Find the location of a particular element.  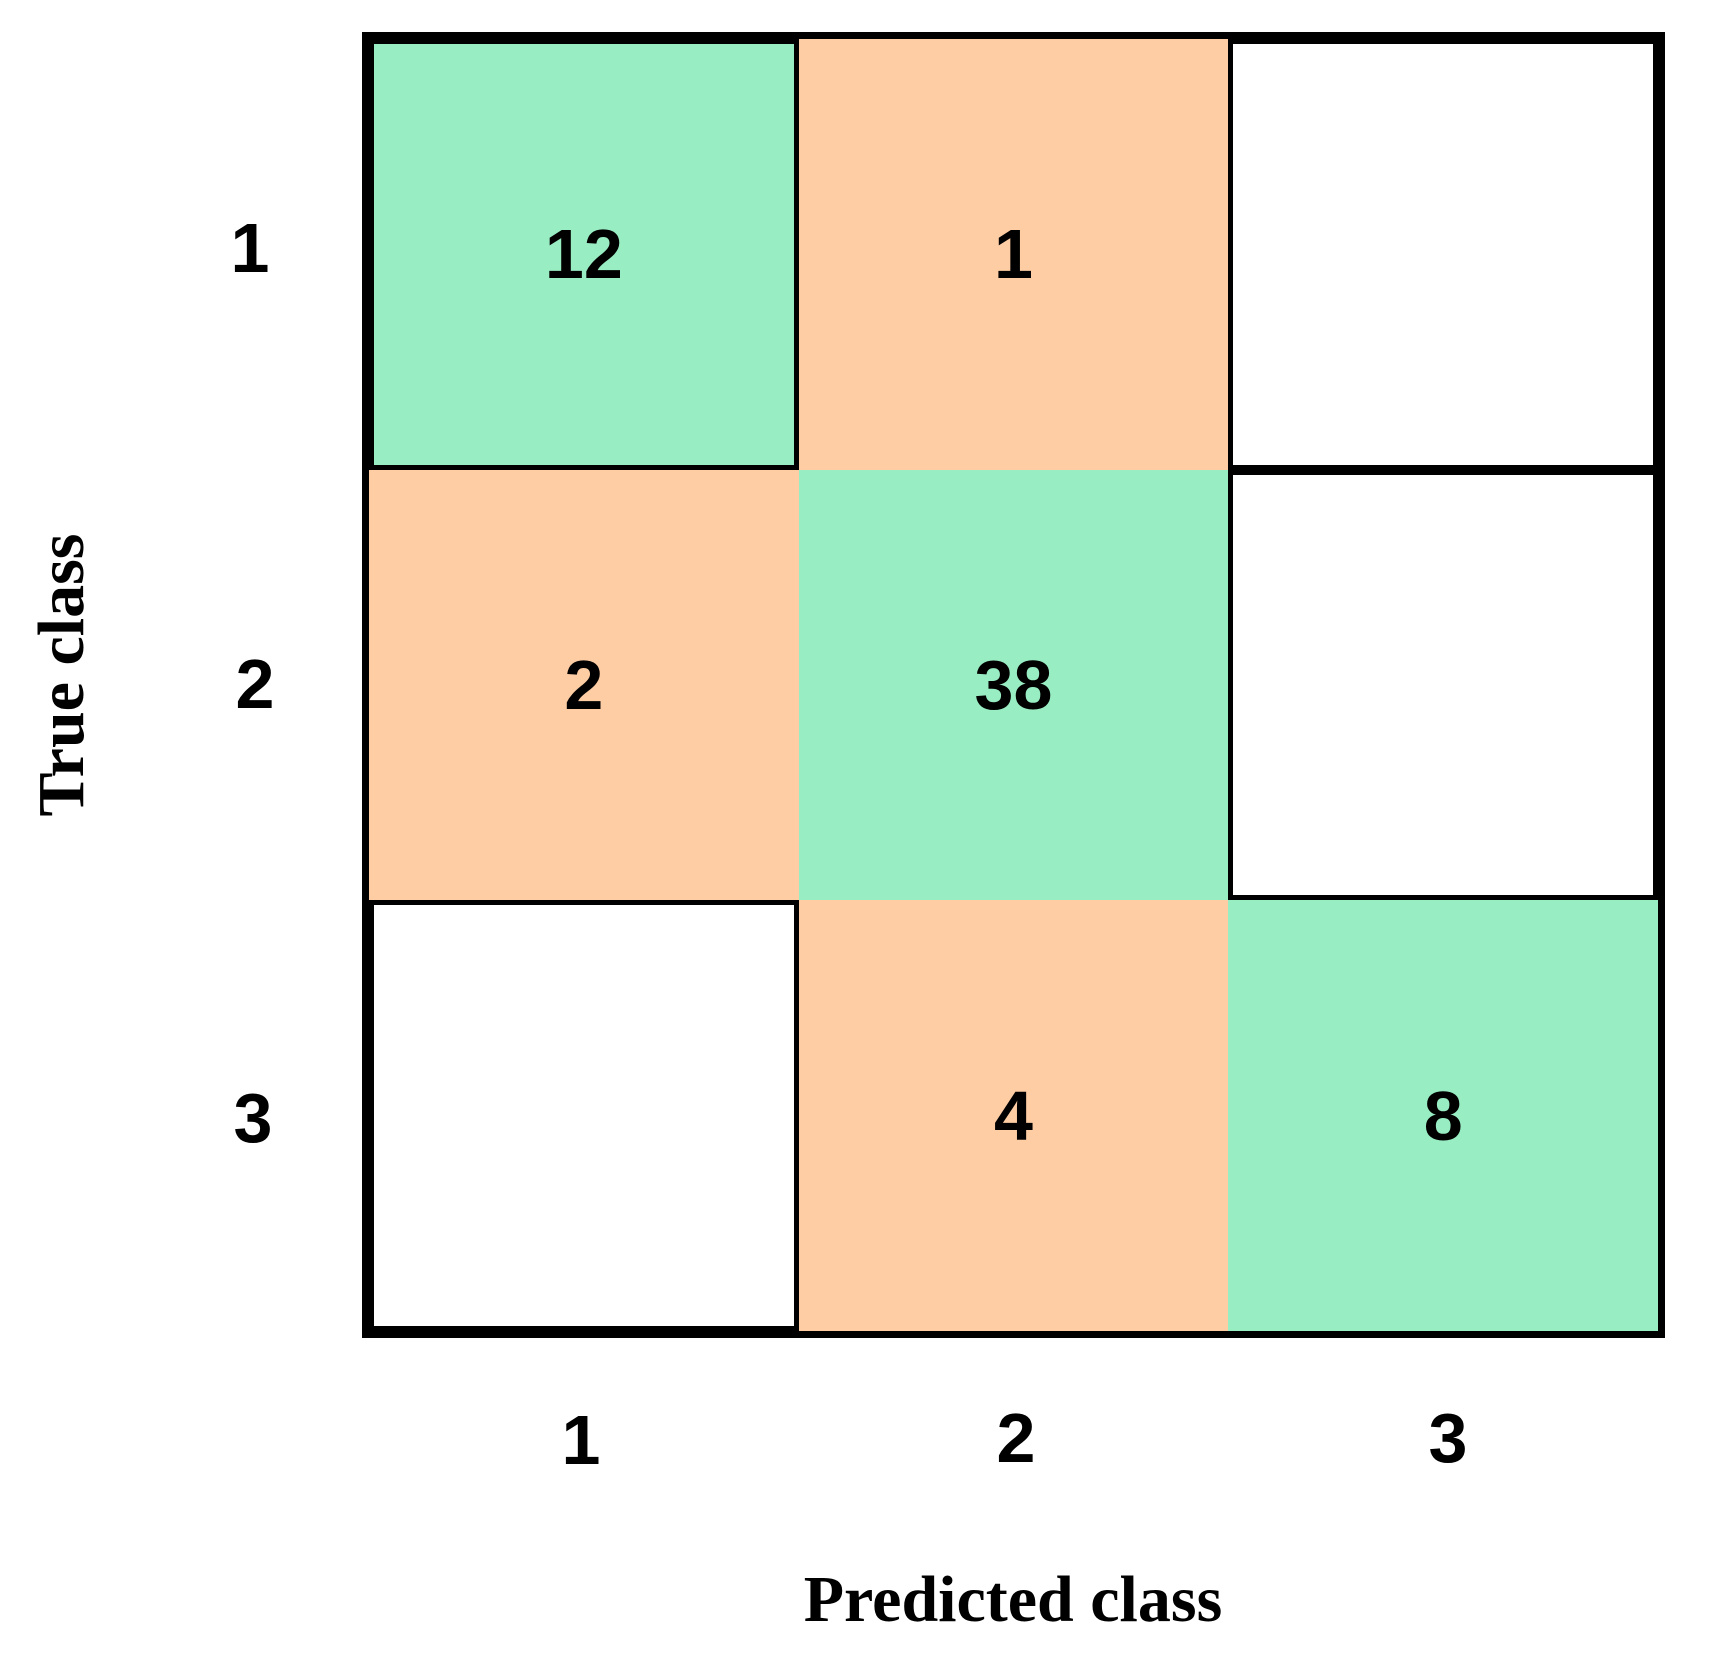

cell-r1c2: 1 is located at coordinates (1013, 254).